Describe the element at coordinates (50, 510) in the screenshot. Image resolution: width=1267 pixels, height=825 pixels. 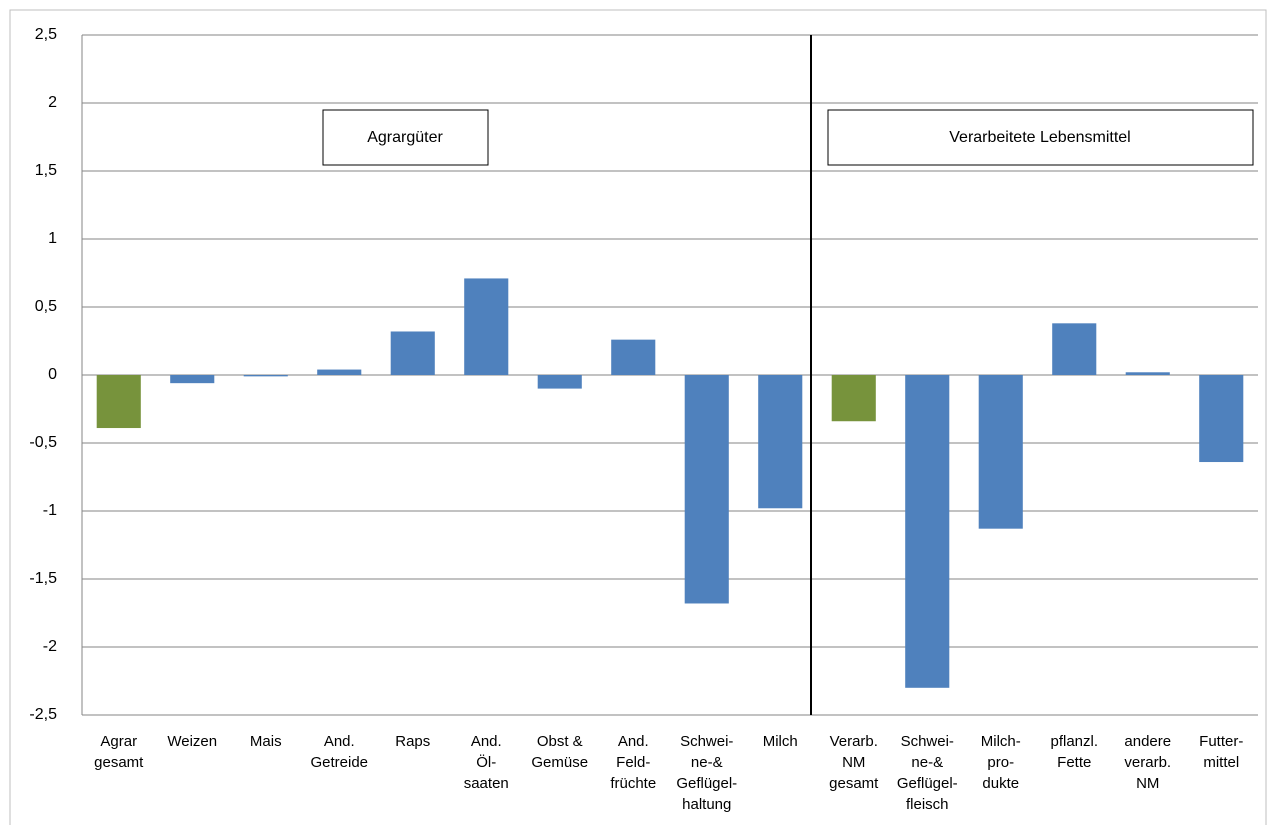
I see `y-tick-label: -1` at that location.